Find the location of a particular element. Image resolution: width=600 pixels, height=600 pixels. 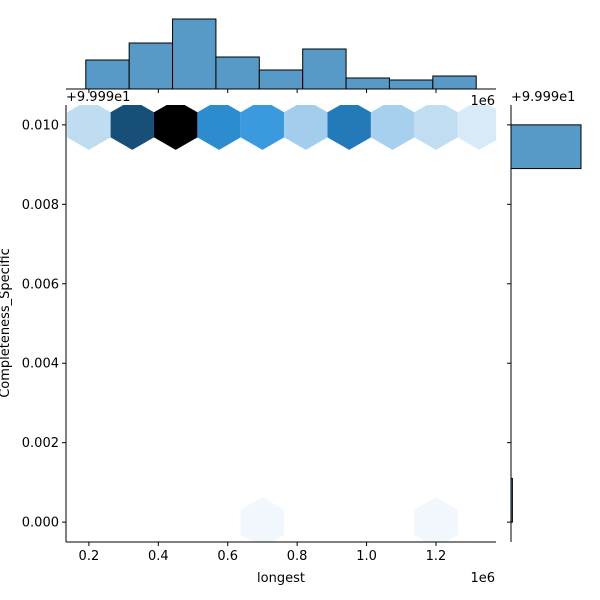

top-offset-label: 1e6 is located at coordinates (482, 101).